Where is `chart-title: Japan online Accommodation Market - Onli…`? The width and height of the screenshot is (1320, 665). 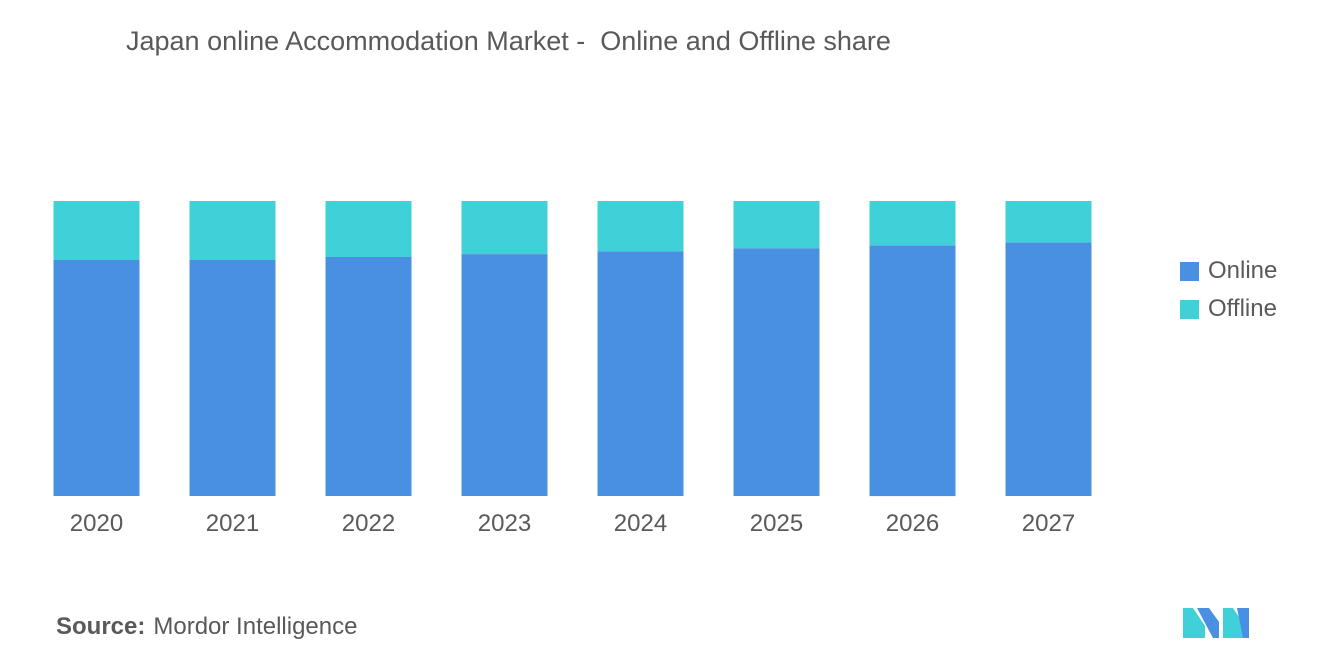 chart-title: Japan online Accommodation Market - Onli… is located at coordinates (508, 41).